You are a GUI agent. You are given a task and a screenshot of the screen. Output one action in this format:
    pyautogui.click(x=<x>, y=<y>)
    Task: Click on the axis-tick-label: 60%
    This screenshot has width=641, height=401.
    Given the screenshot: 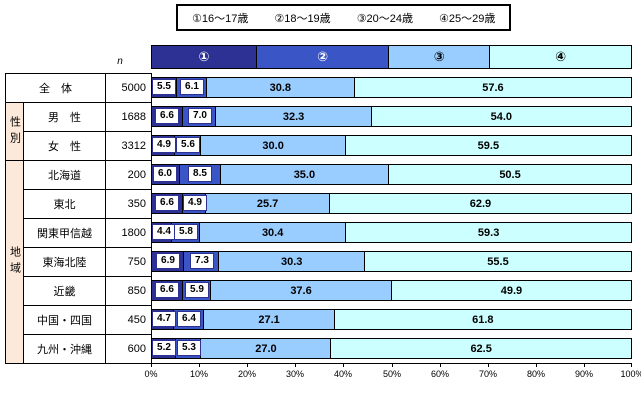 What is the action you would take?
    pyautogui.click(x=439, y=374)
    